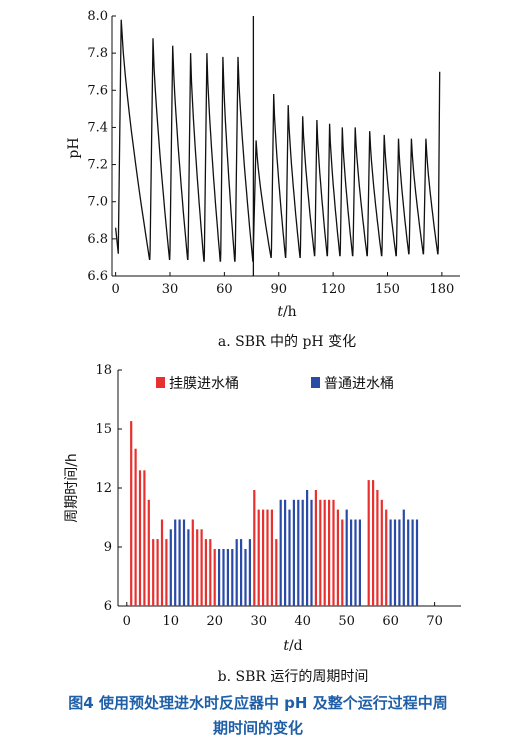  What do you see at coordinates (290, 312) in the screenshot?
I see `ph-x-axis-label-unit: /h` at bounding box center [290, 312].